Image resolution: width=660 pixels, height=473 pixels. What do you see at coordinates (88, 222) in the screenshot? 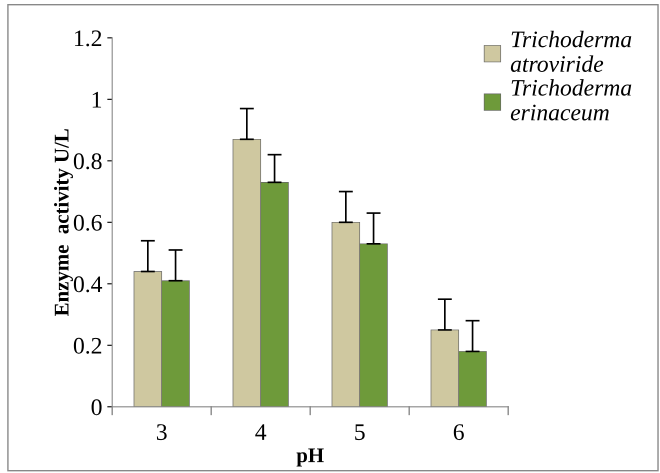
I see `y-tick-label: 0.6` at bounding box center [88, 222].